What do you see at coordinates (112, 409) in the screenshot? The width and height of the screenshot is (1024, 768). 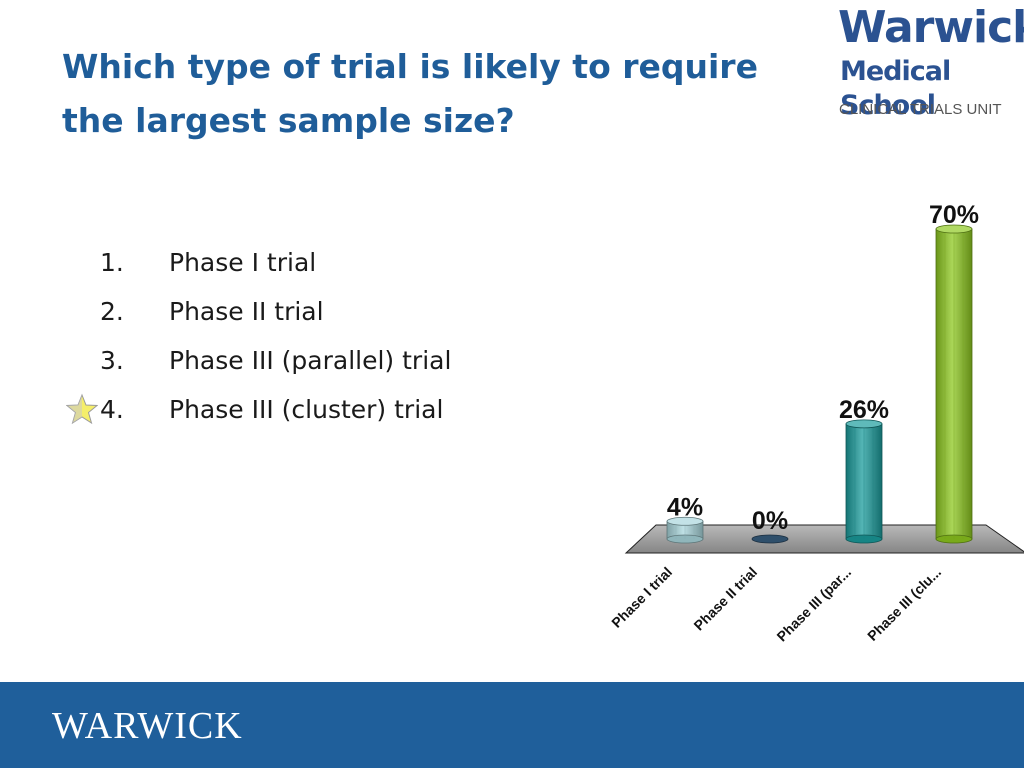 I see `option-number: 4.` at bounding box center [112, 409].